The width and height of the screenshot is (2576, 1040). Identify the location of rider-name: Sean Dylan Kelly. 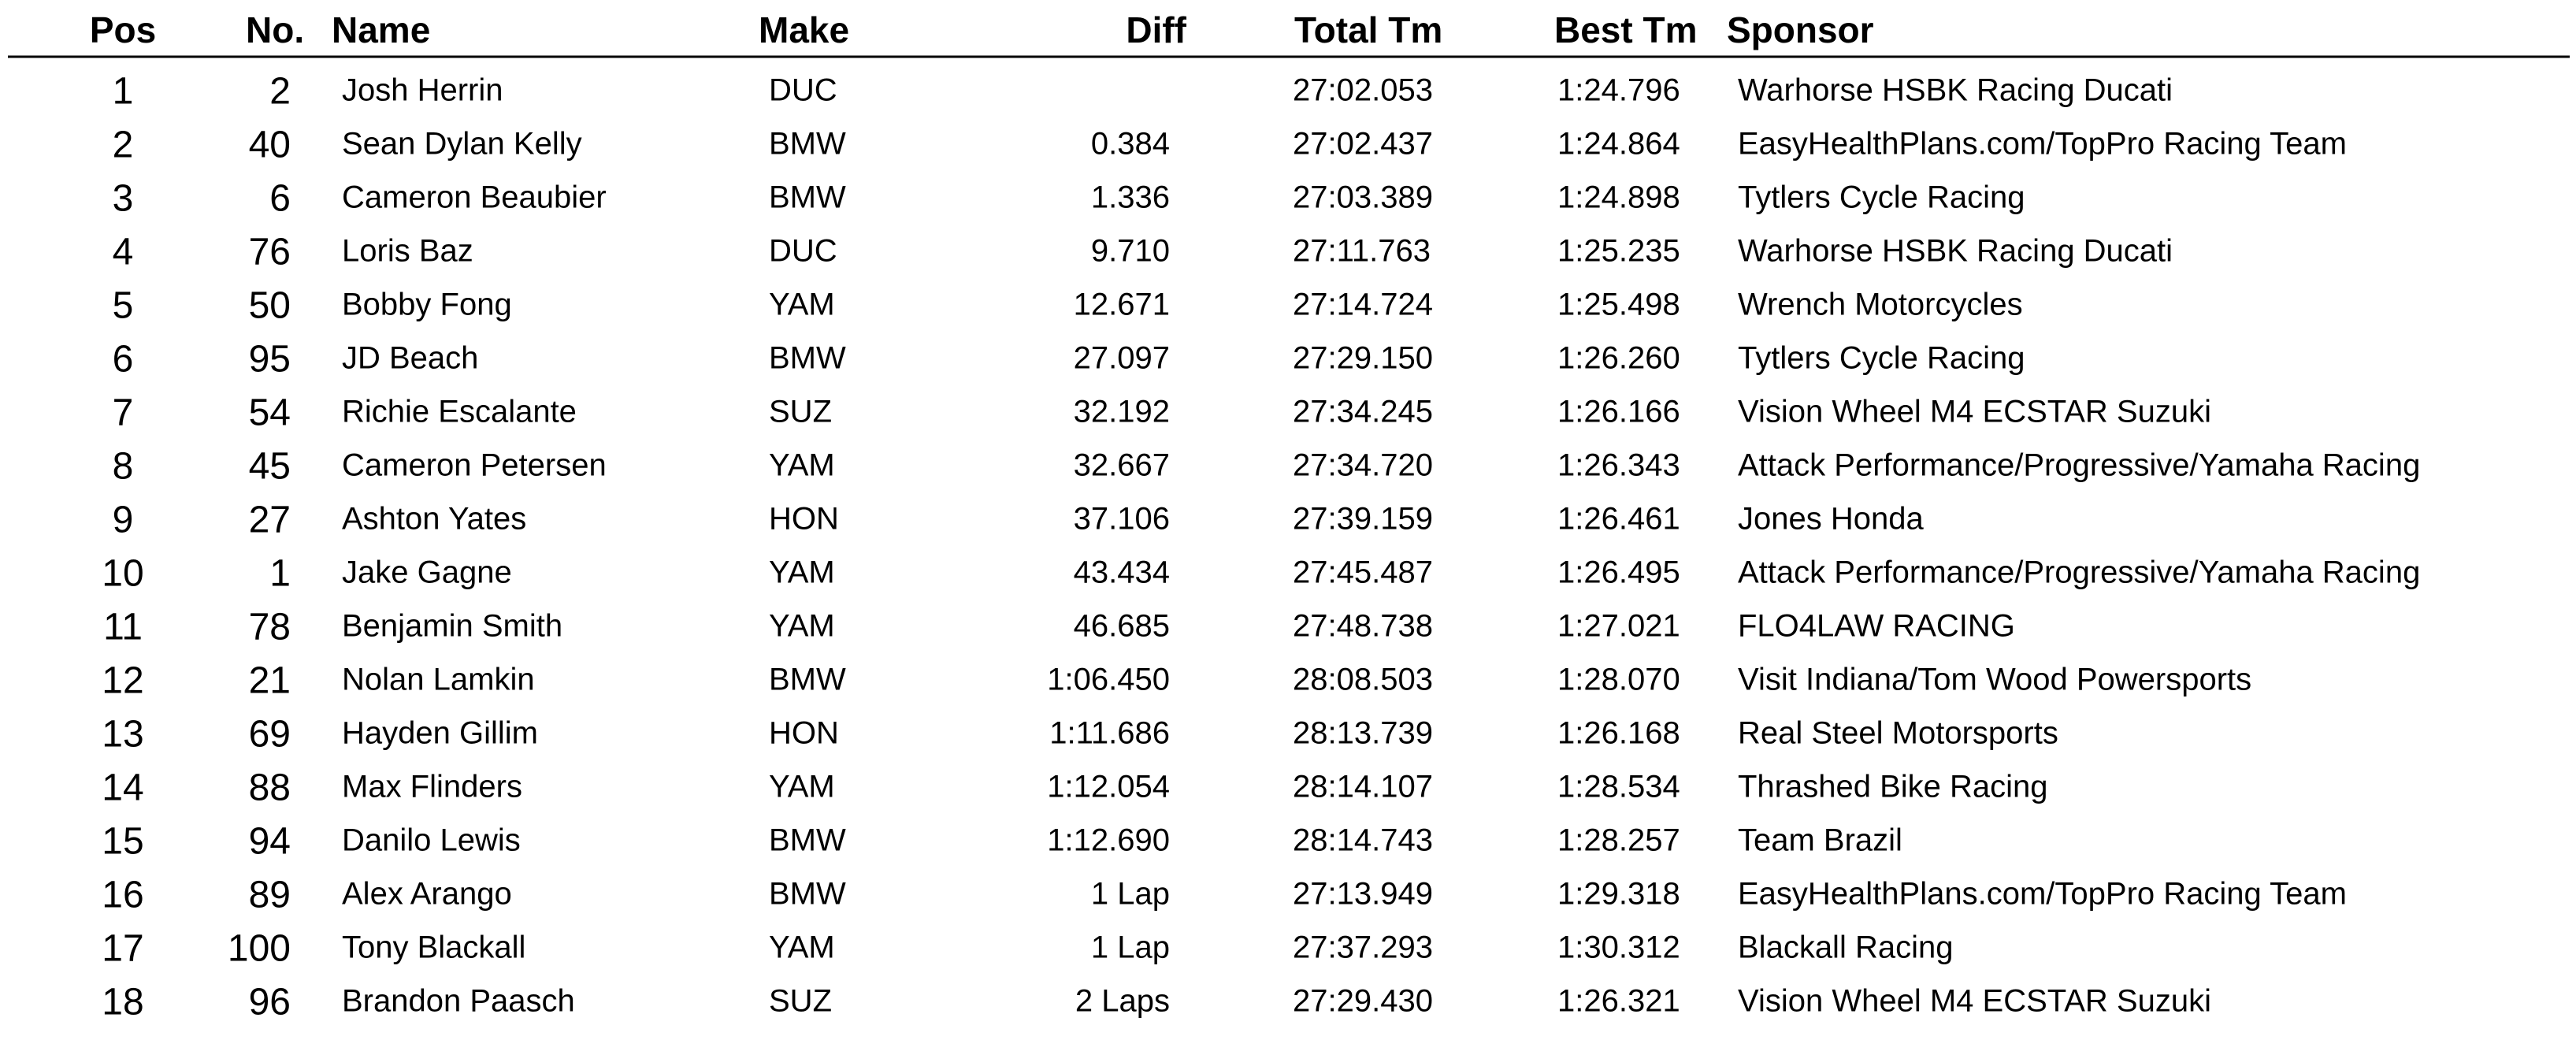
(462, 144).